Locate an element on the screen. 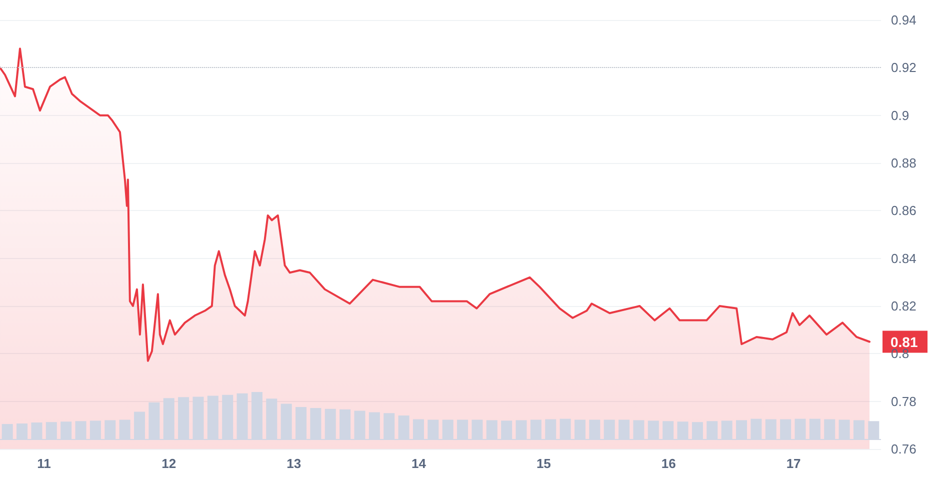  y-tick-label: 0.88 is located at coordinates (903, 163).